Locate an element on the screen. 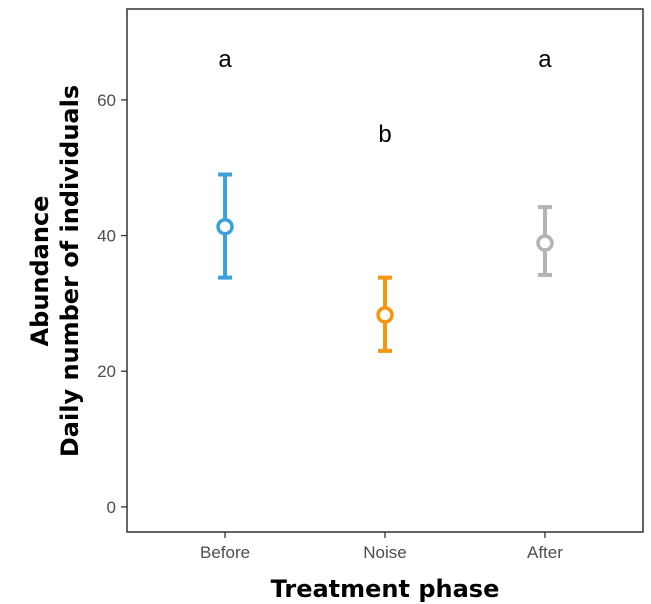  y-tick-label: 40 is located at coordinates (106, 236).